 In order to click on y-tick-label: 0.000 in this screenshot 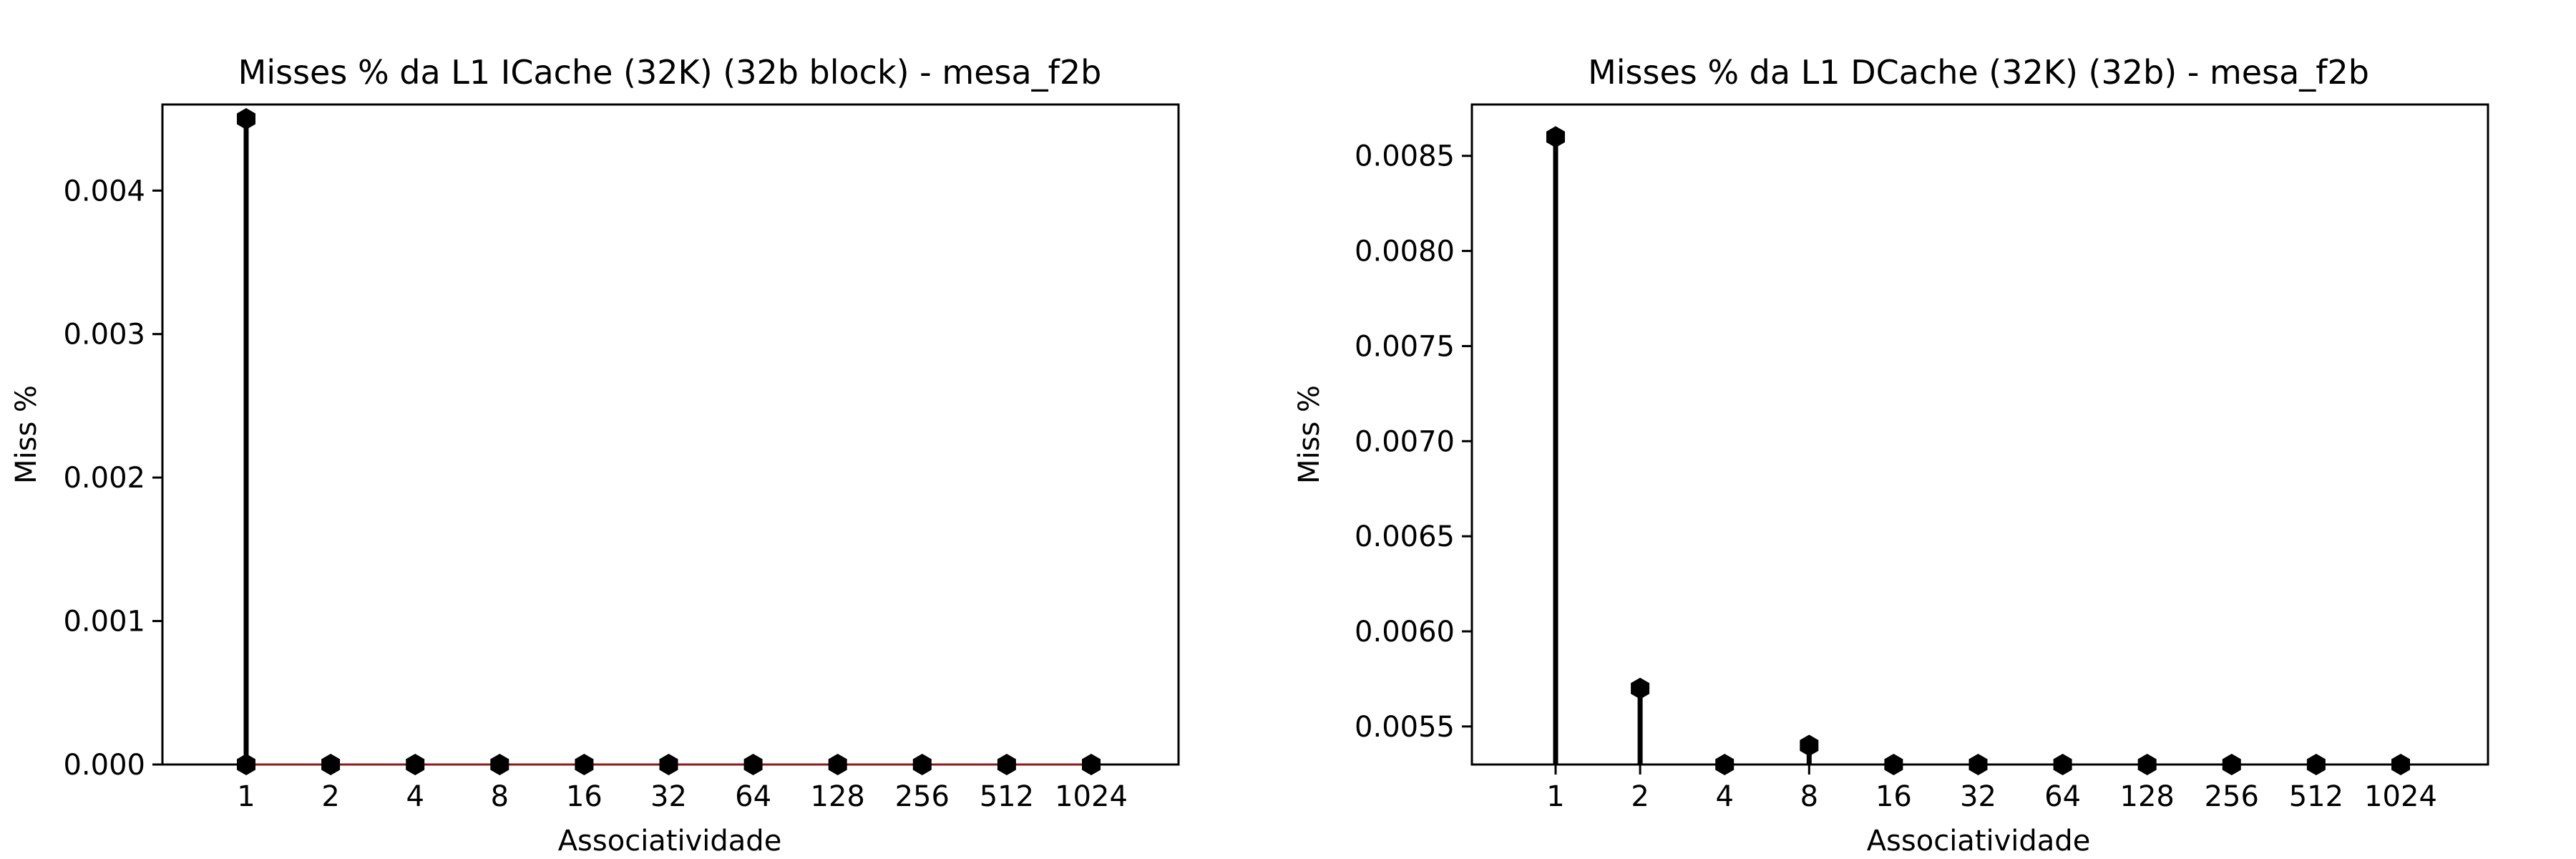, I will do `click(104, 765)`.